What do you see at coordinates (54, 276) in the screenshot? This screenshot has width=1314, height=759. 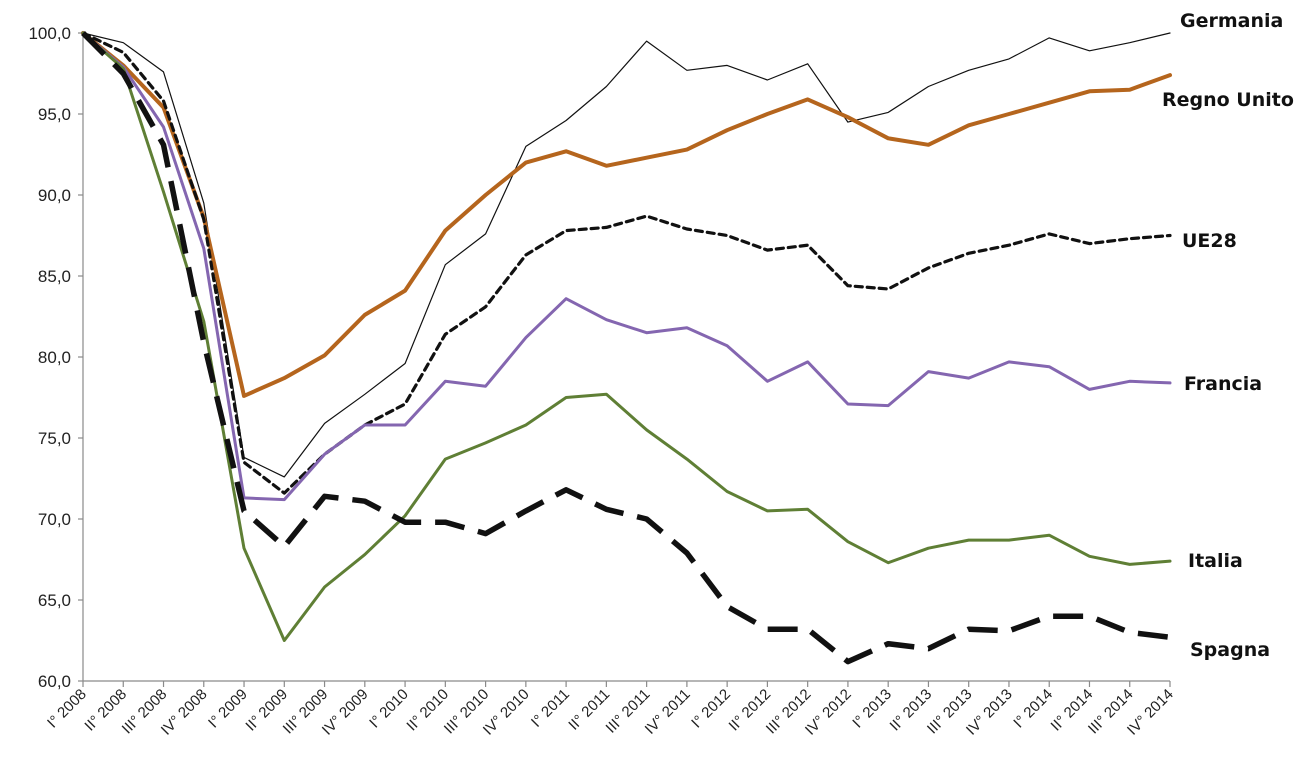 I see `y-tick-label: 85,0` at bounding box center [54, 276].